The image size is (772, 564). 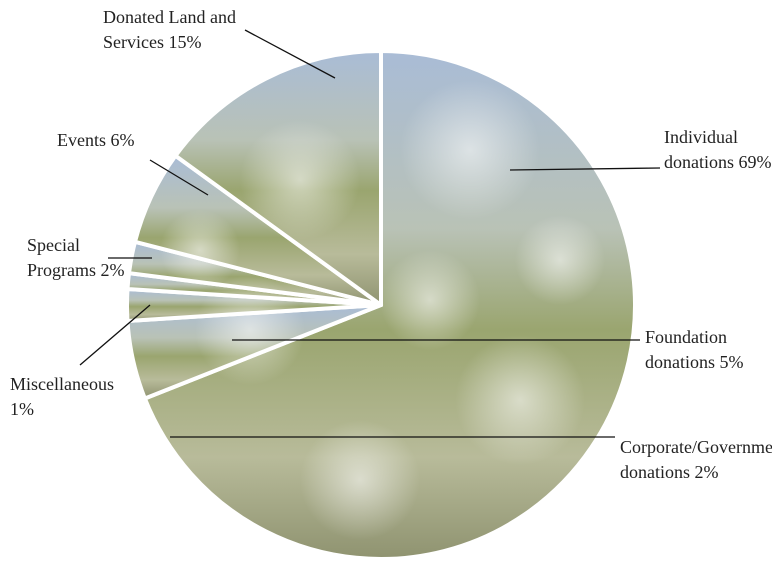 I want to click on slice-label: Events 6%, so click(x=112, y=140).